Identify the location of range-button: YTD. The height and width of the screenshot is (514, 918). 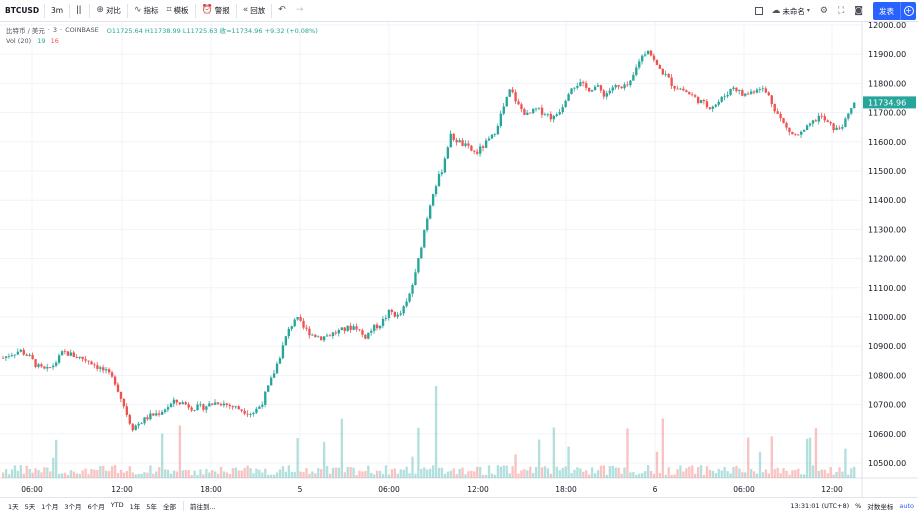
(117, 505).